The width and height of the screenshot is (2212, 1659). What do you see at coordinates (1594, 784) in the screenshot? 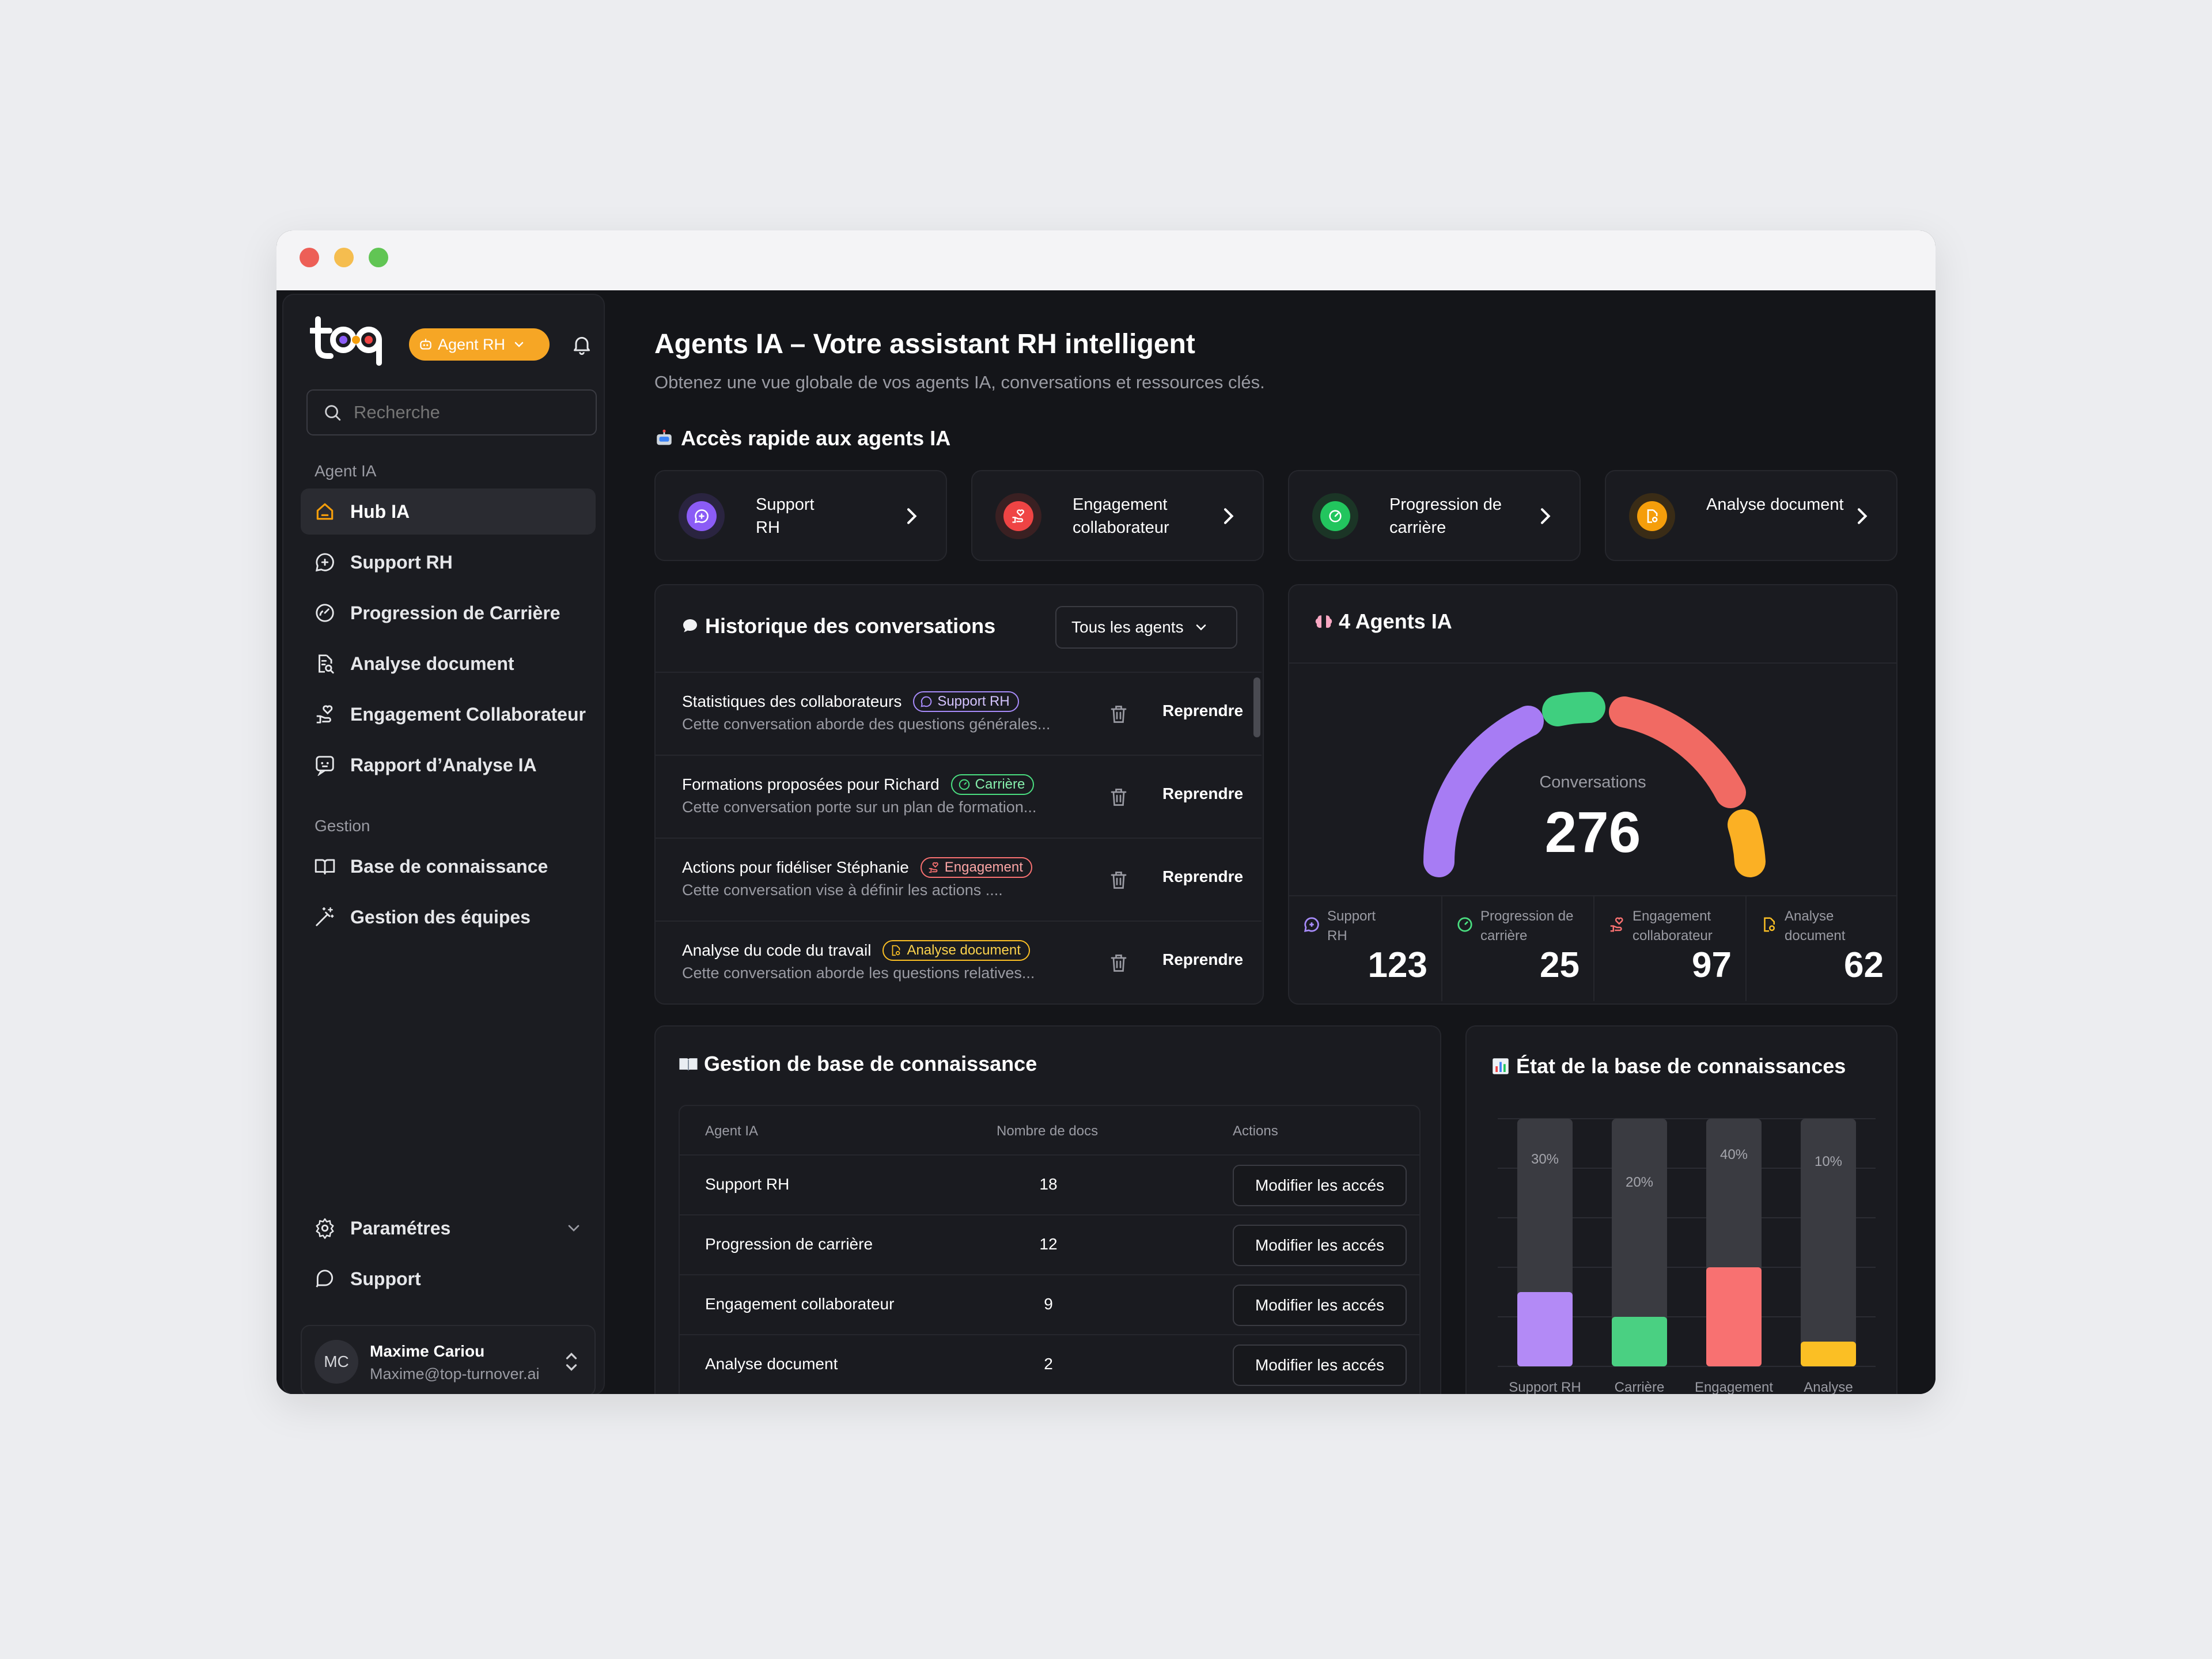
I see `conversations-gauge` at bounding box center [1594, 784].